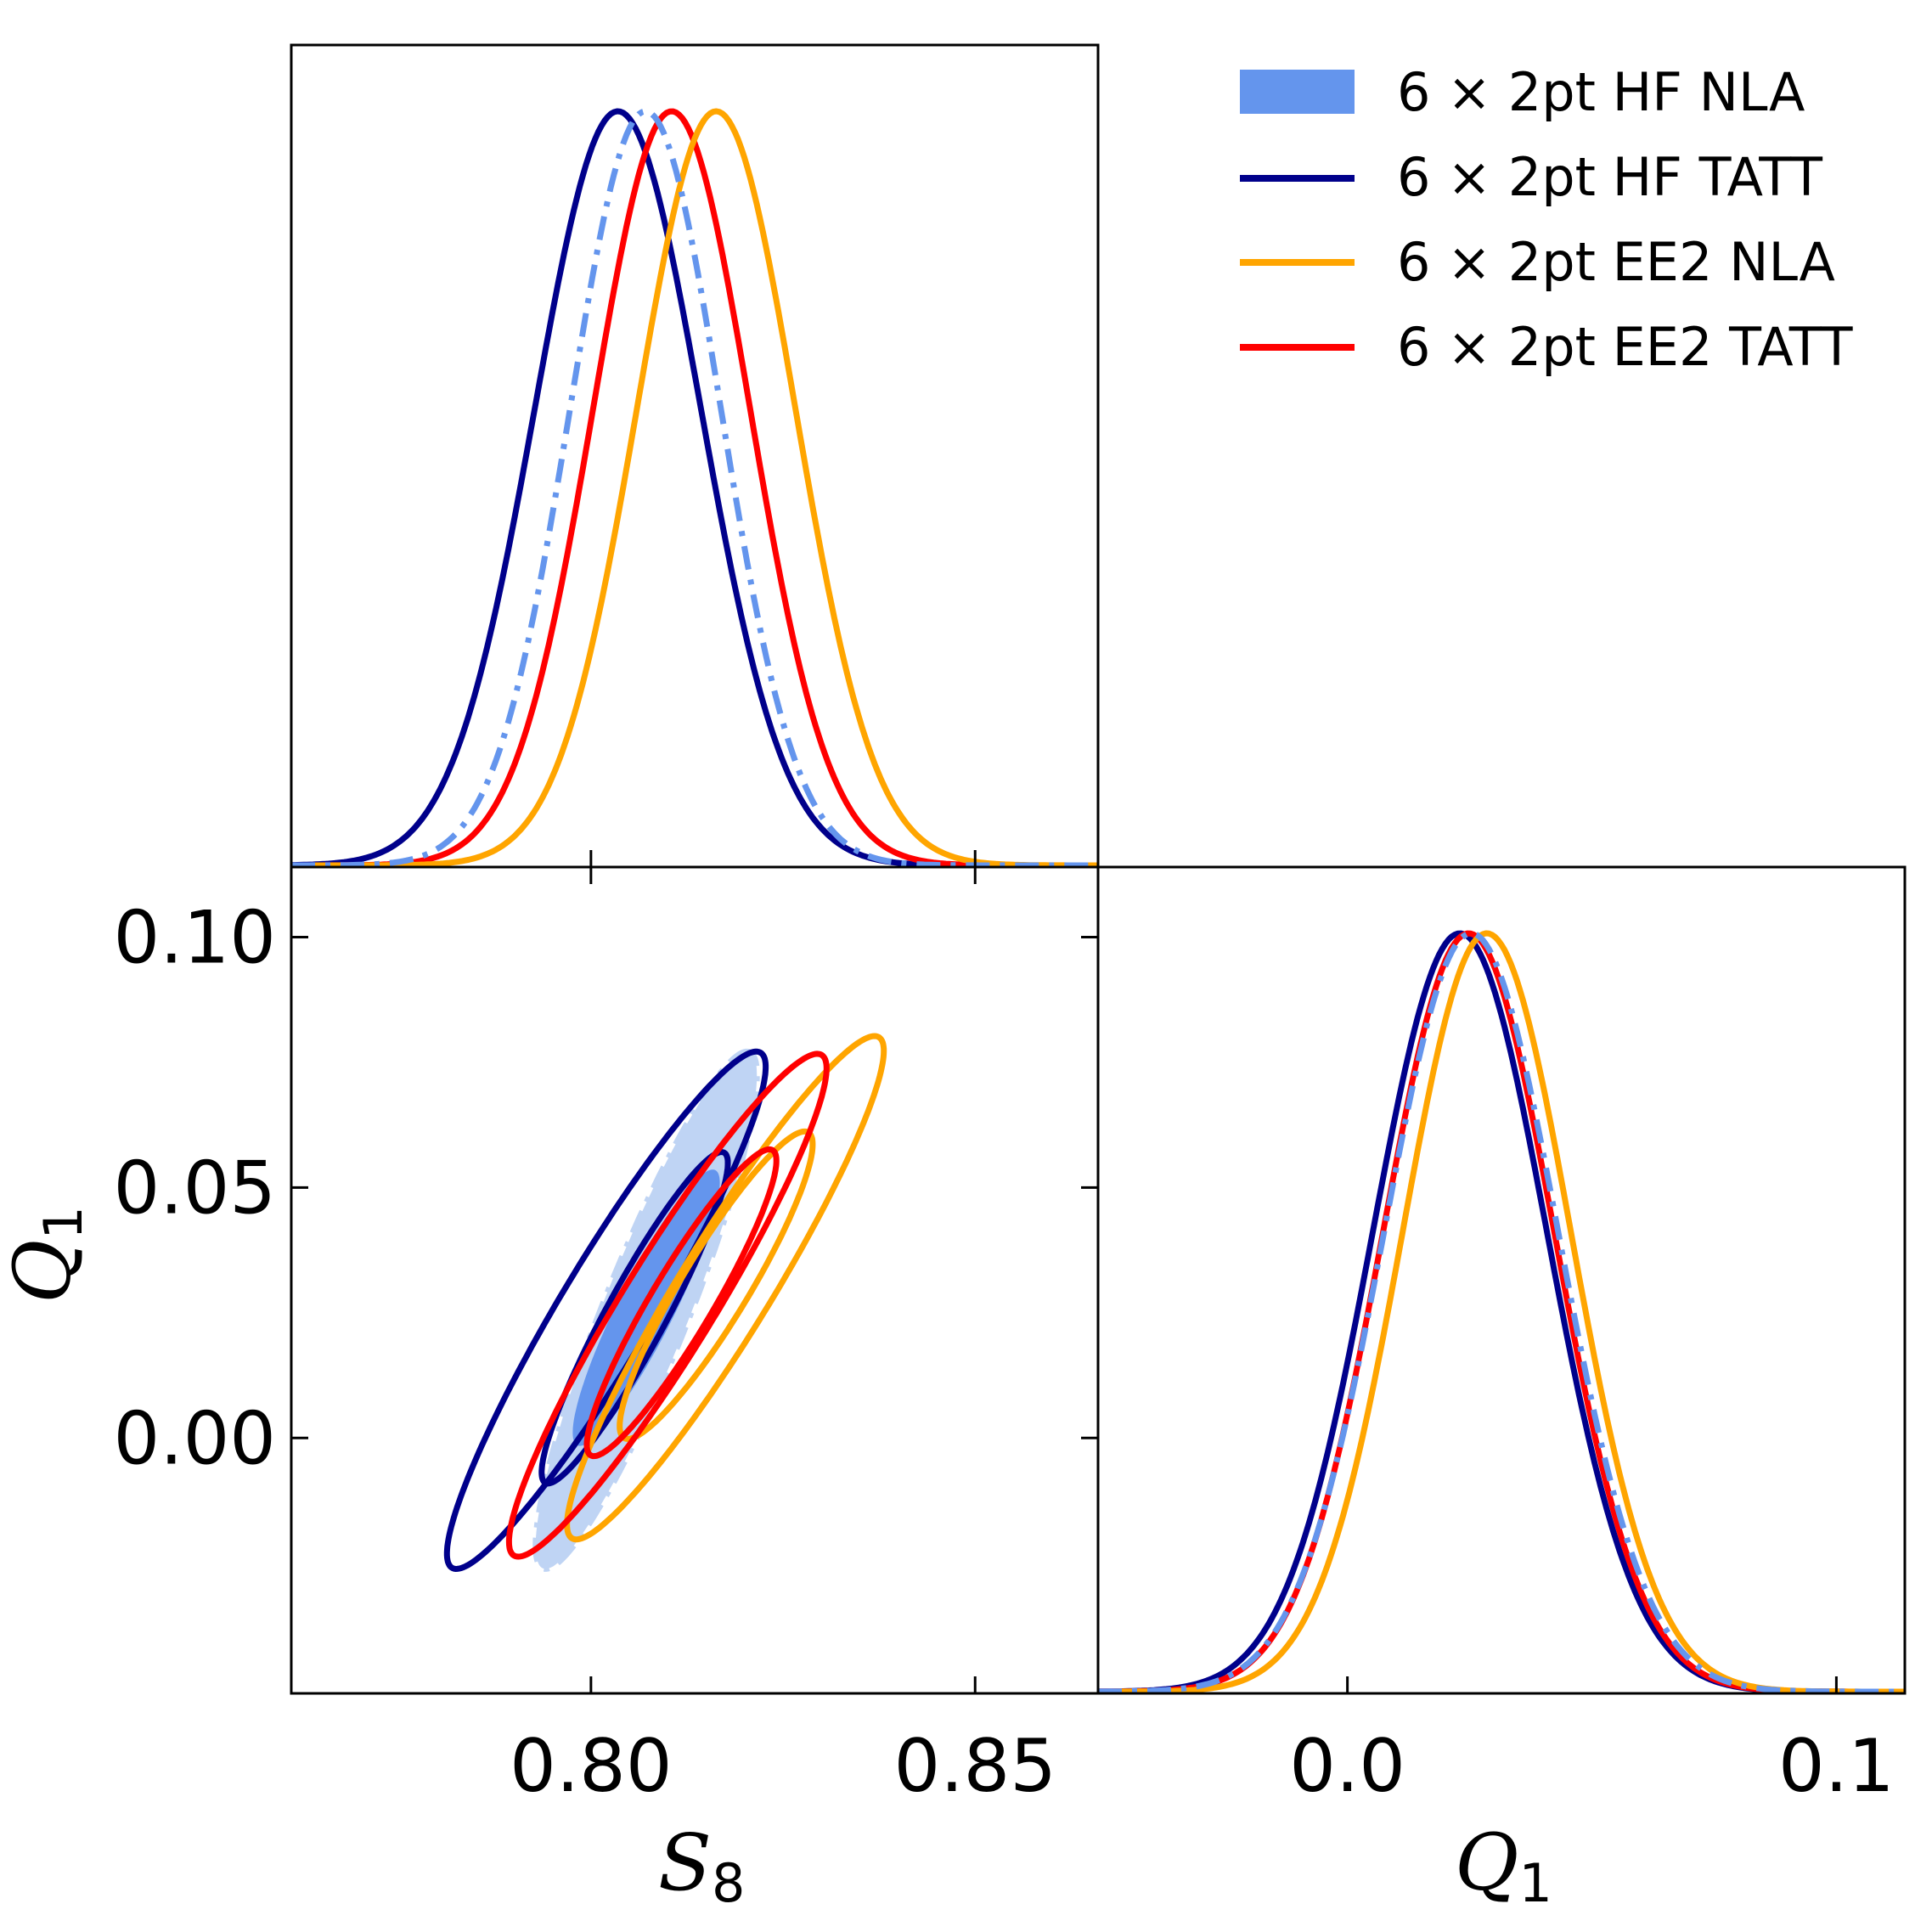 The image size is (1932, 1932). Describe the element at coordinates (681, 1303) in the screenshot. I see `contour-68-ee2-tatt` at that location.